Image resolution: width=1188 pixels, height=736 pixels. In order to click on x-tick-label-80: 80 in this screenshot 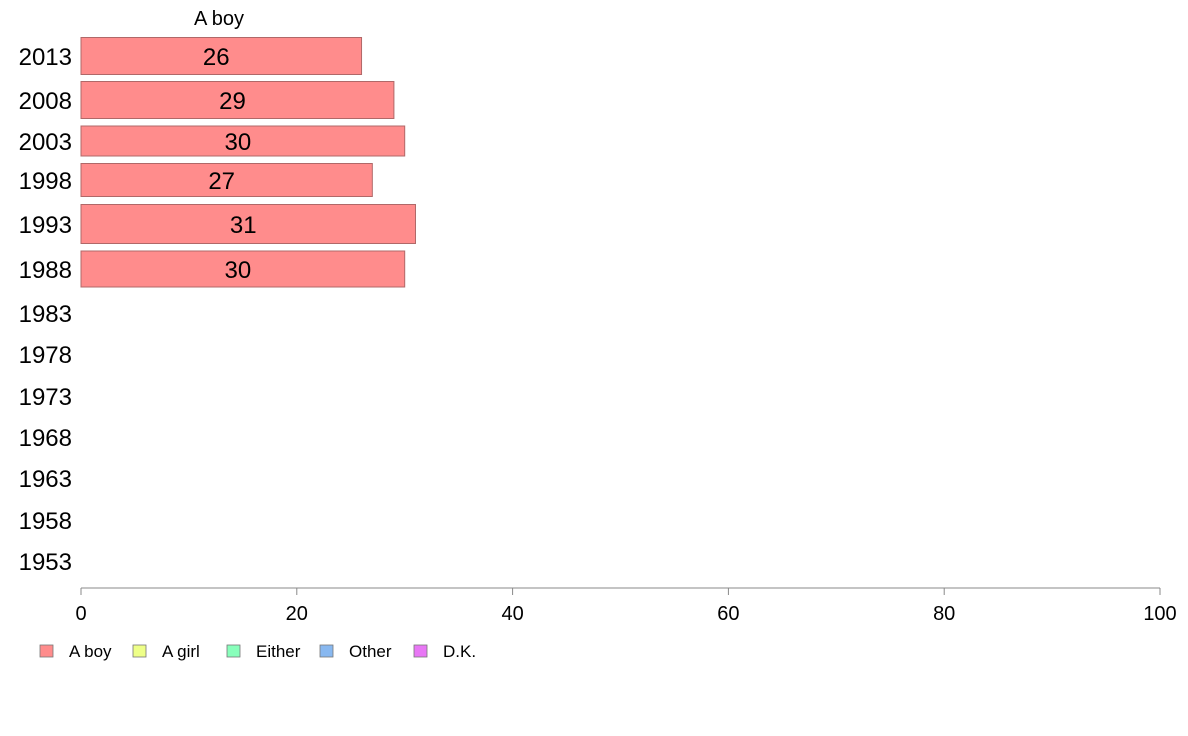, I will do `click(944, 614)`.